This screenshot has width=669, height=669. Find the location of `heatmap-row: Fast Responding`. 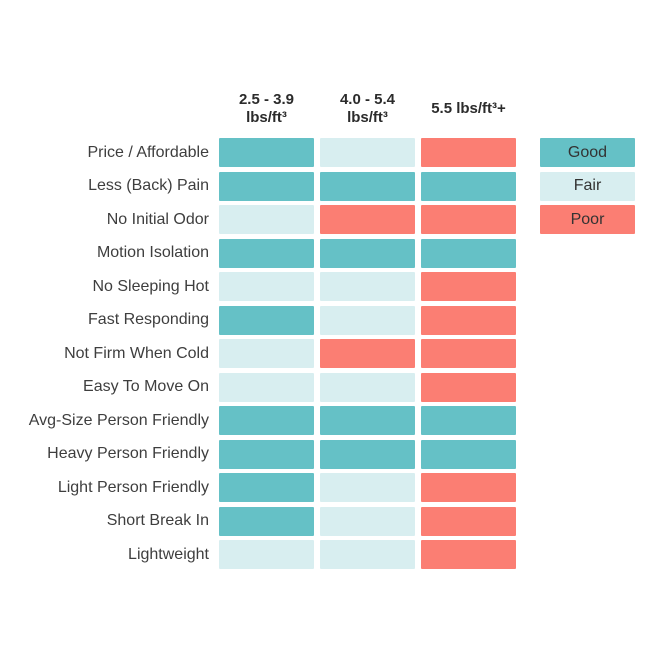

heatmap-row: Fast Responding is located at coordinates (258, 320).